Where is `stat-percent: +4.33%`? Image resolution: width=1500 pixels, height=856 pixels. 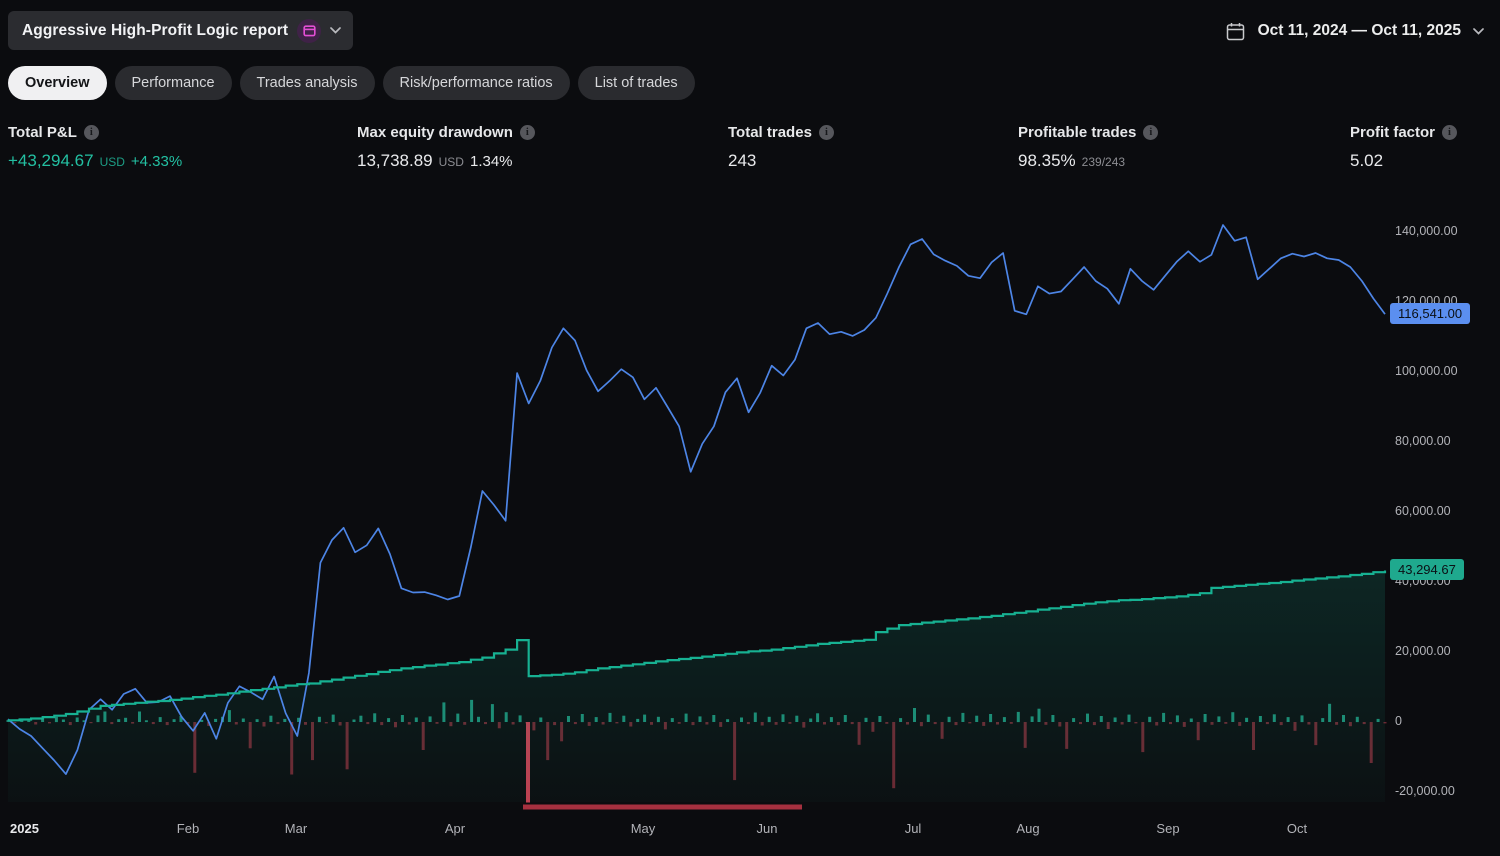 stat-percent: +4.33% is located at coordinates (156, 161).